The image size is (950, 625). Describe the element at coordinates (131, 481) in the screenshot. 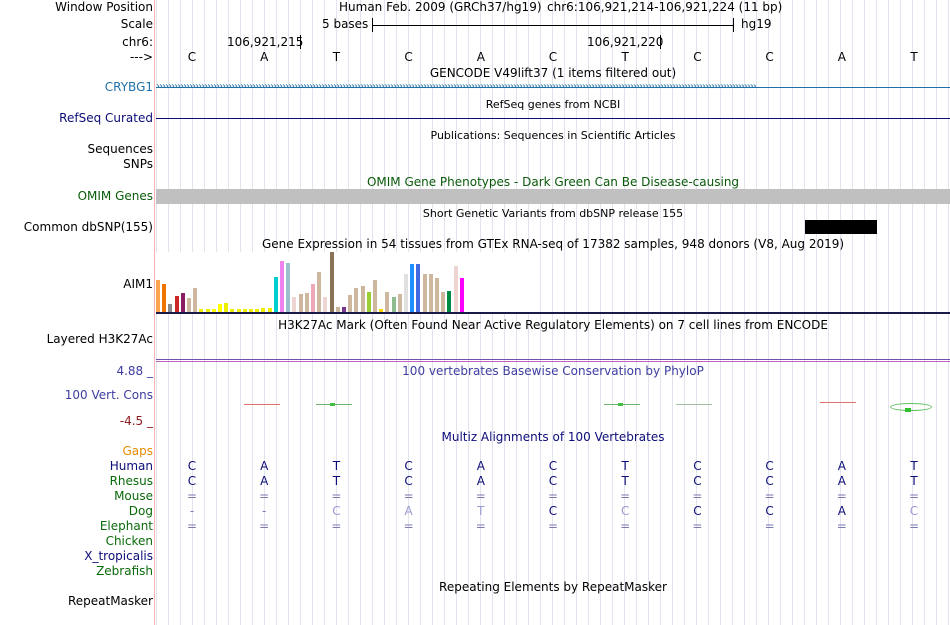

I see `species-label: Rhesus` at that location.